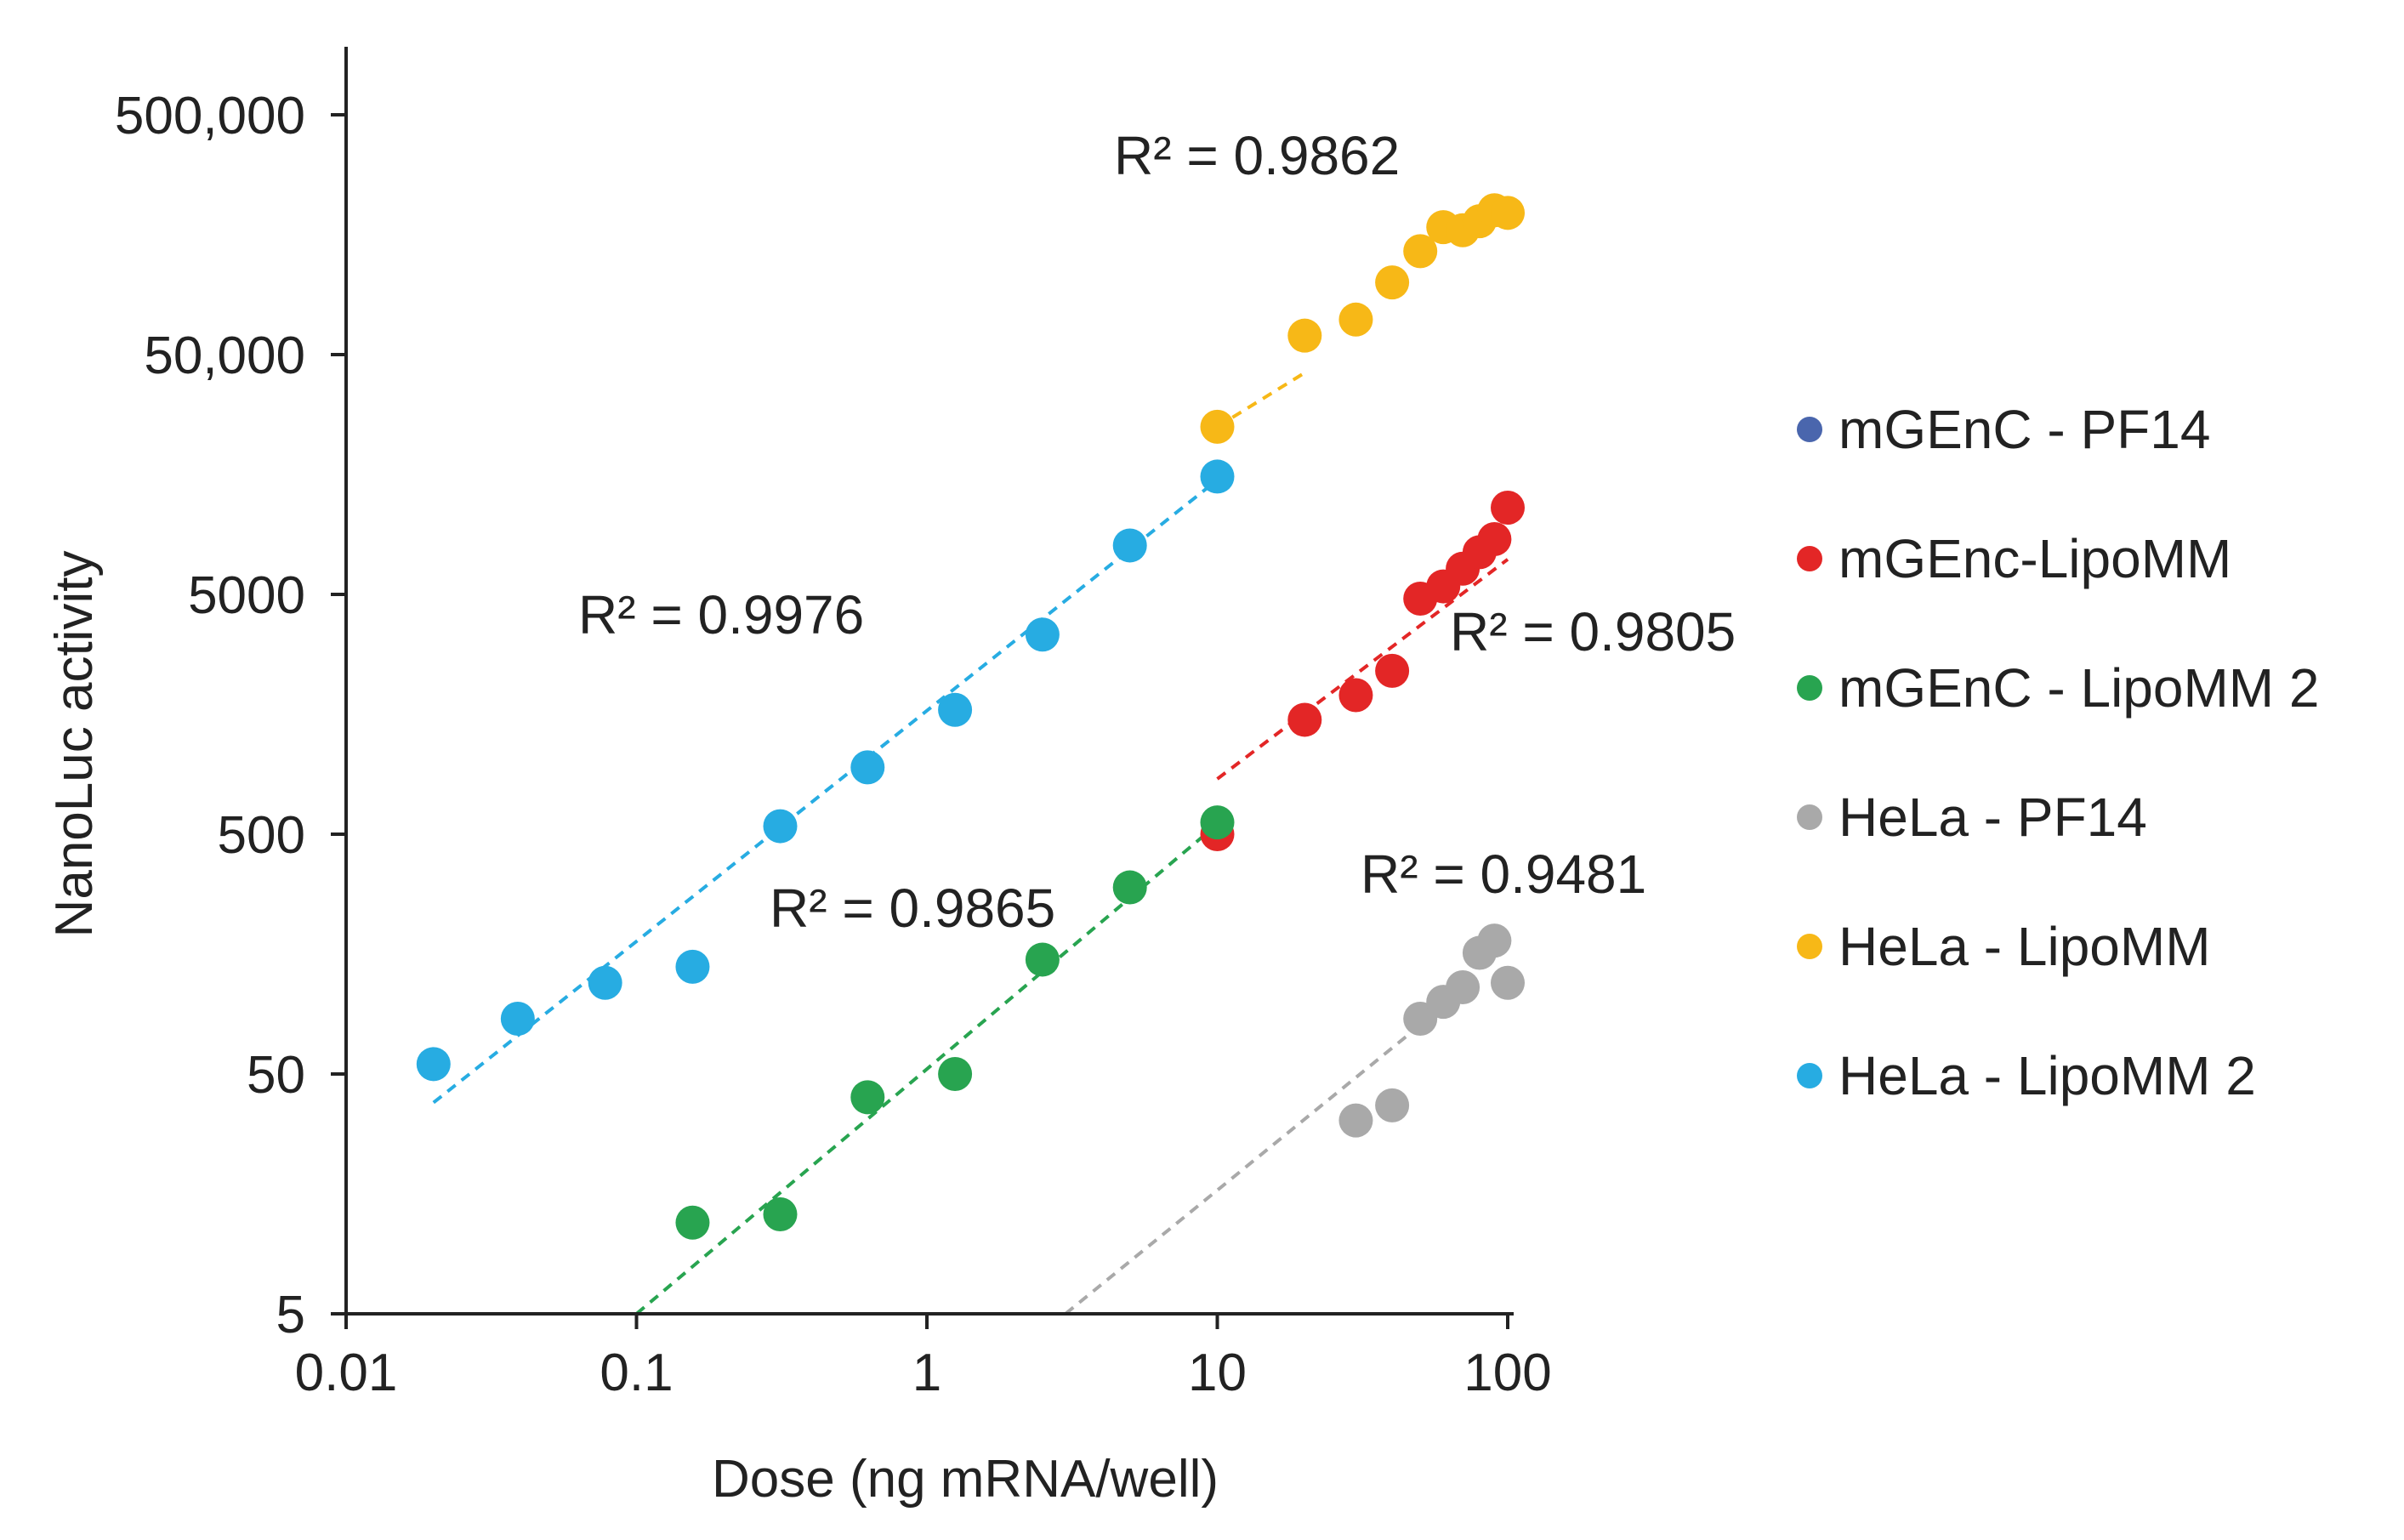  Describe the element at coordinates (636, 1373) in the screenshot. I see `x-tick-label: 0.1` at that location.